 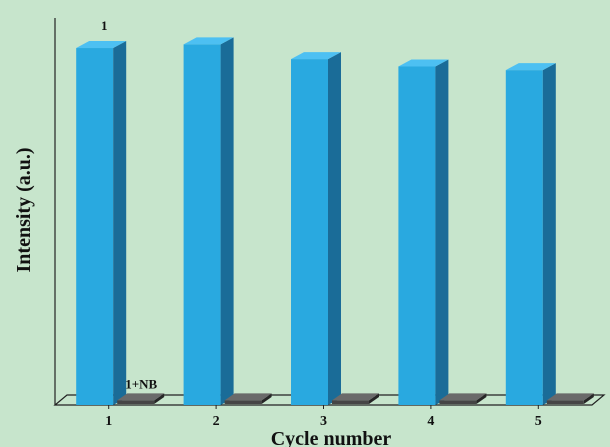 What do you see at coordinates (141, 383) in the screenshot?
I see `series-label-1-nb: 1+NB` at bounding box center [141, 383].